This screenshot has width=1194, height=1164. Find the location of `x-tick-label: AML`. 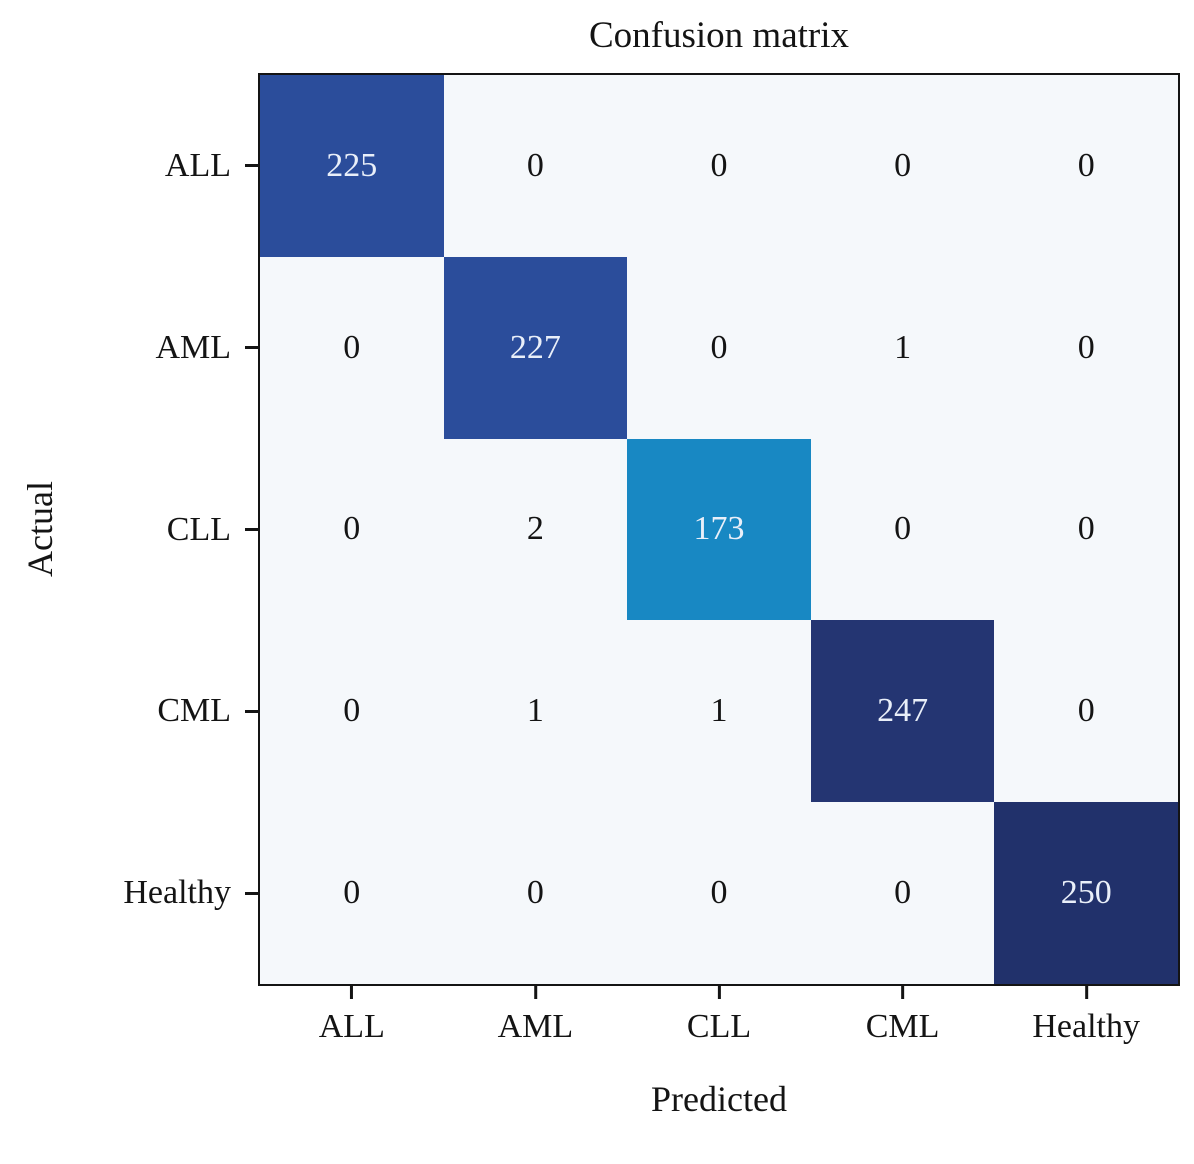

x-tick-label: AML is located at coordinates (535, 1026).